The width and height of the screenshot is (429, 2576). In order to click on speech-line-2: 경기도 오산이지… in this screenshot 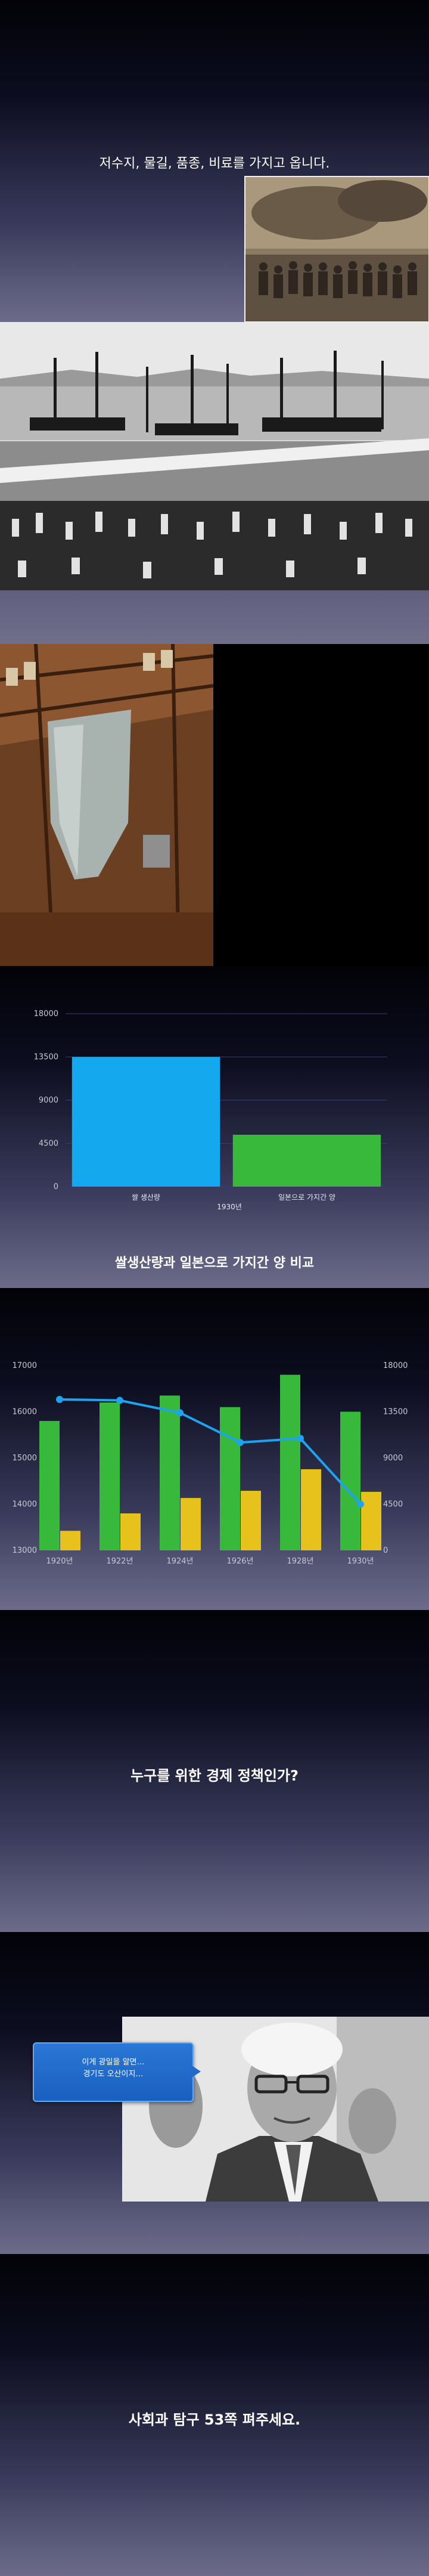, I will do `click(113, 2074)`.